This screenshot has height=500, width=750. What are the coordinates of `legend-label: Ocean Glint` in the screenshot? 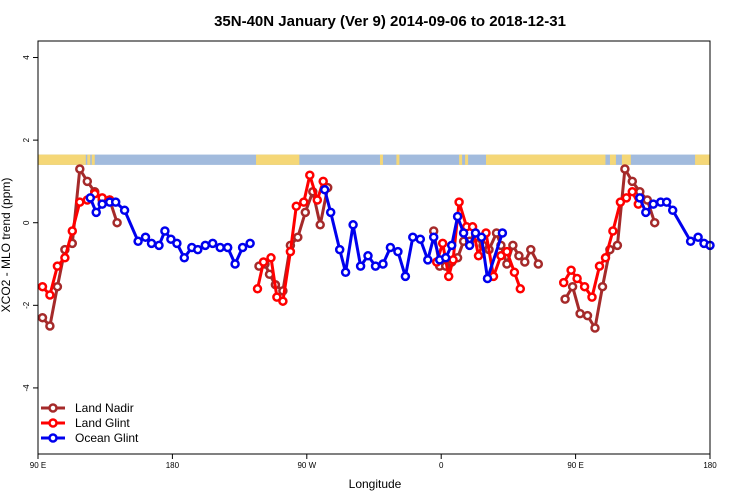 It's located at (107, 438).